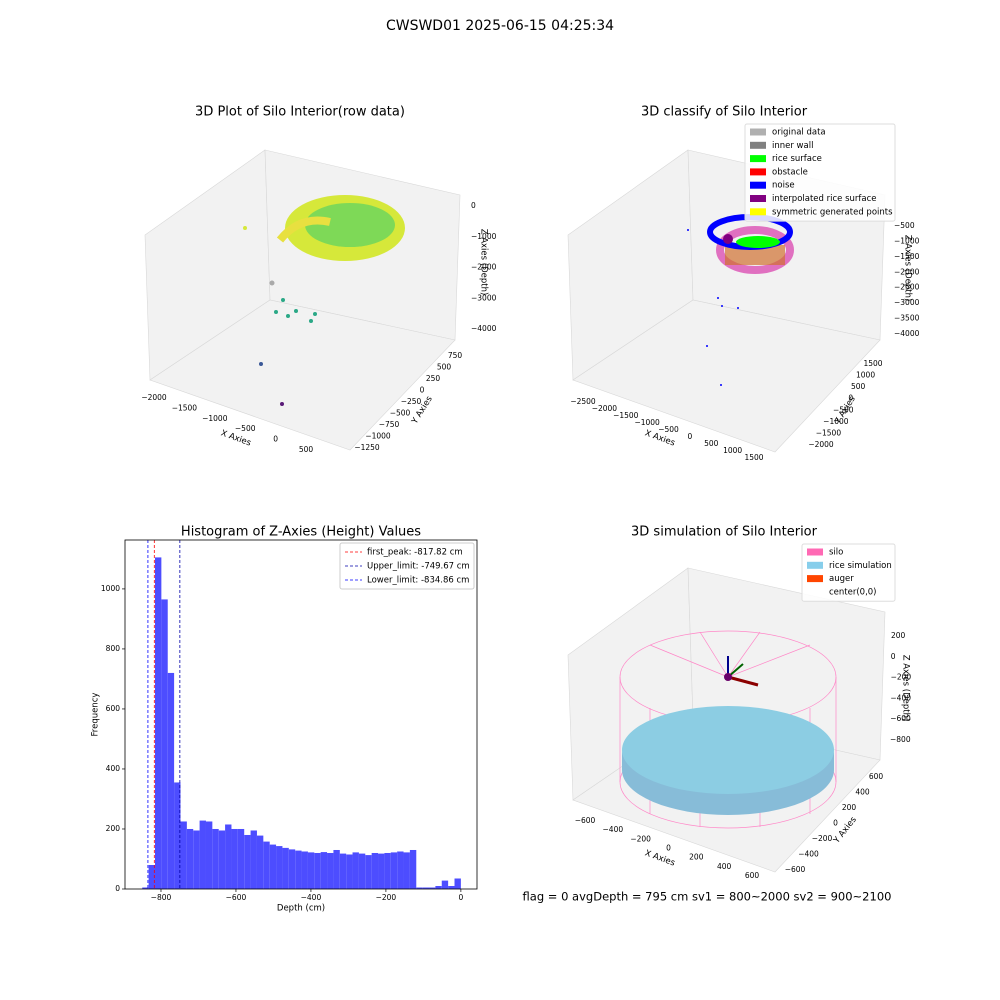  I want to click on x-tick-label: −800, so click(161, 897).